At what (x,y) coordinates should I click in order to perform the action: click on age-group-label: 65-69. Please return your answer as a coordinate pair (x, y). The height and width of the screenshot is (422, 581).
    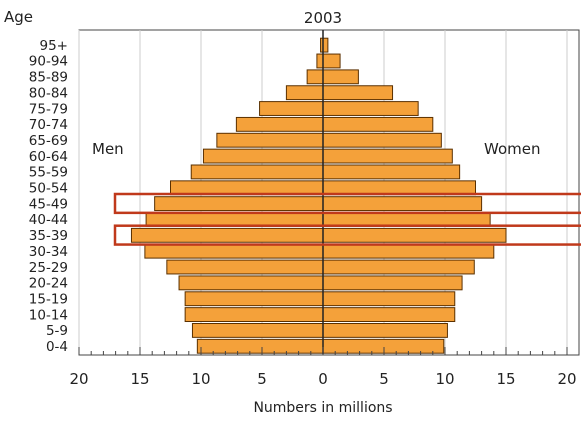
    Looking at the image, I should click on (48, 141).